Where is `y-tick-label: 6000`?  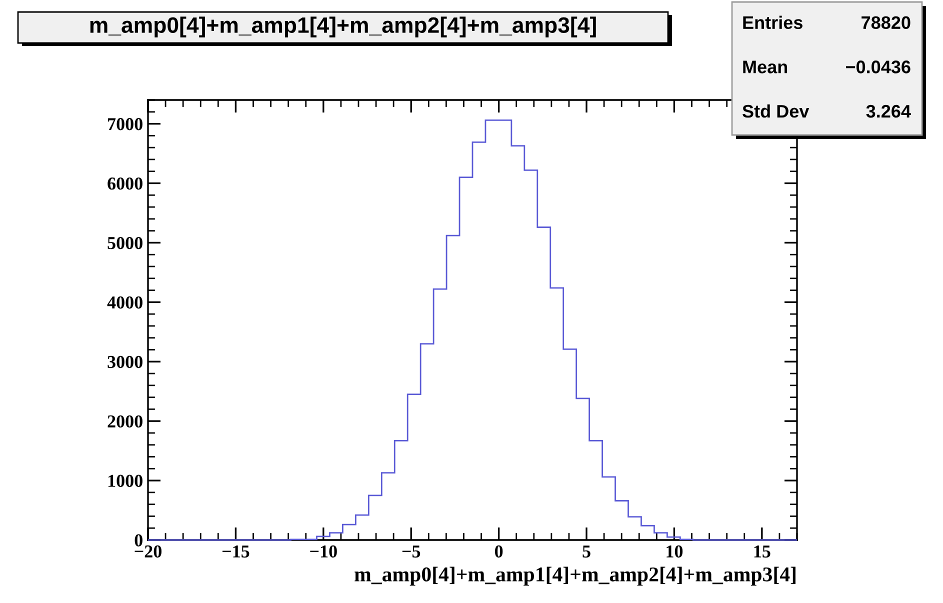 y-tick-label: 6000 is located at coordinates (125, 184).